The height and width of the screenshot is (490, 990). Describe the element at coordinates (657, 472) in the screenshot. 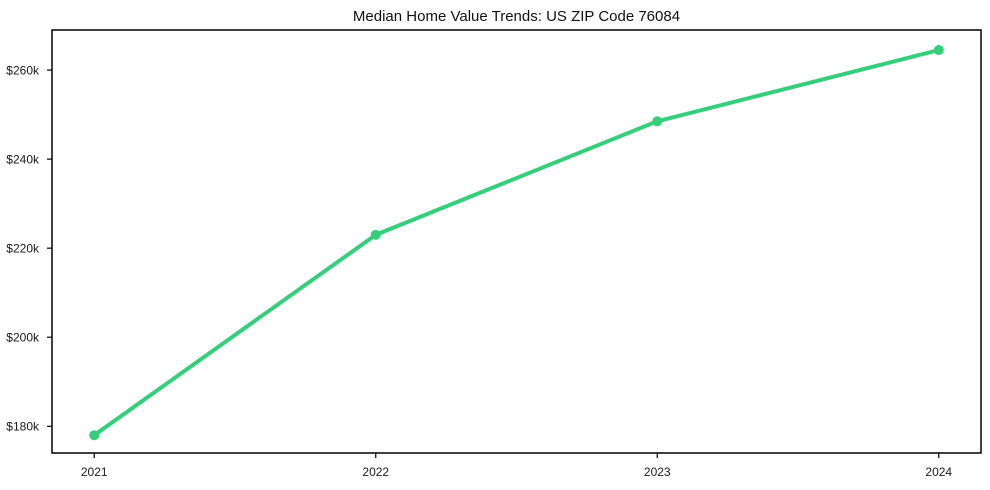

I see `x-tick-label: 2023` at that location.